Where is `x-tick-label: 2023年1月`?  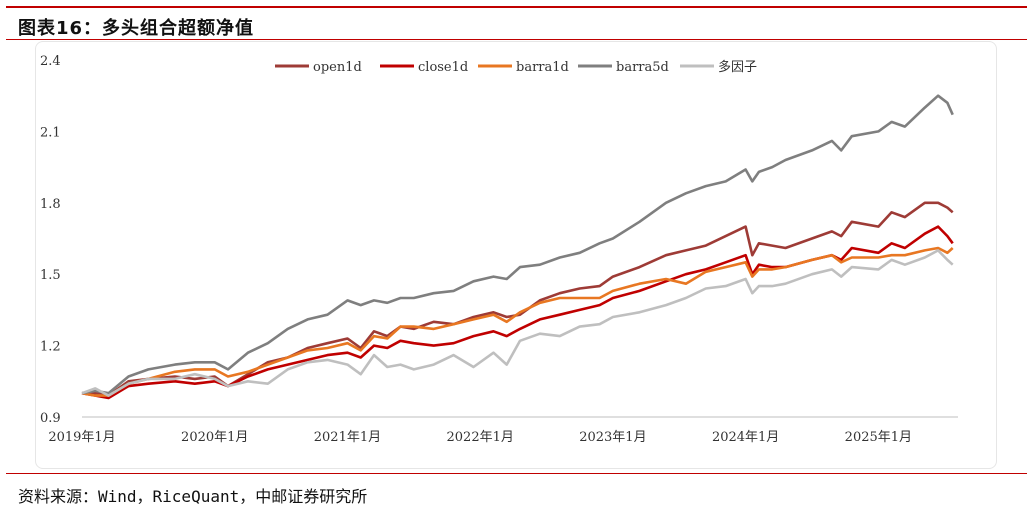 x-tick-label: 2023年1月 is located at coordinates (612, 437).